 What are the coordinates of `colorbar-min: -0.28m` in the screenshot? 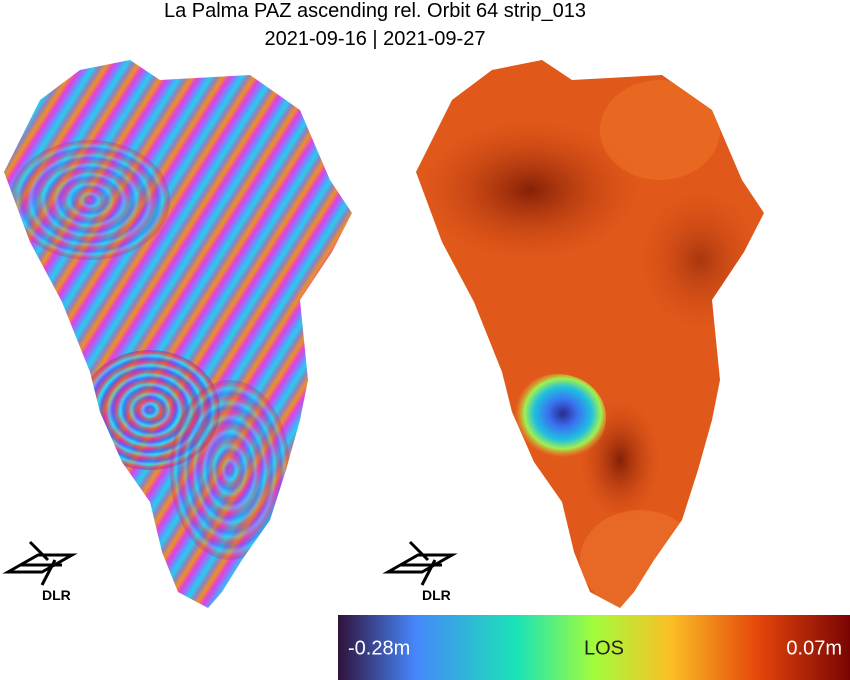 It's located at (379, 648).